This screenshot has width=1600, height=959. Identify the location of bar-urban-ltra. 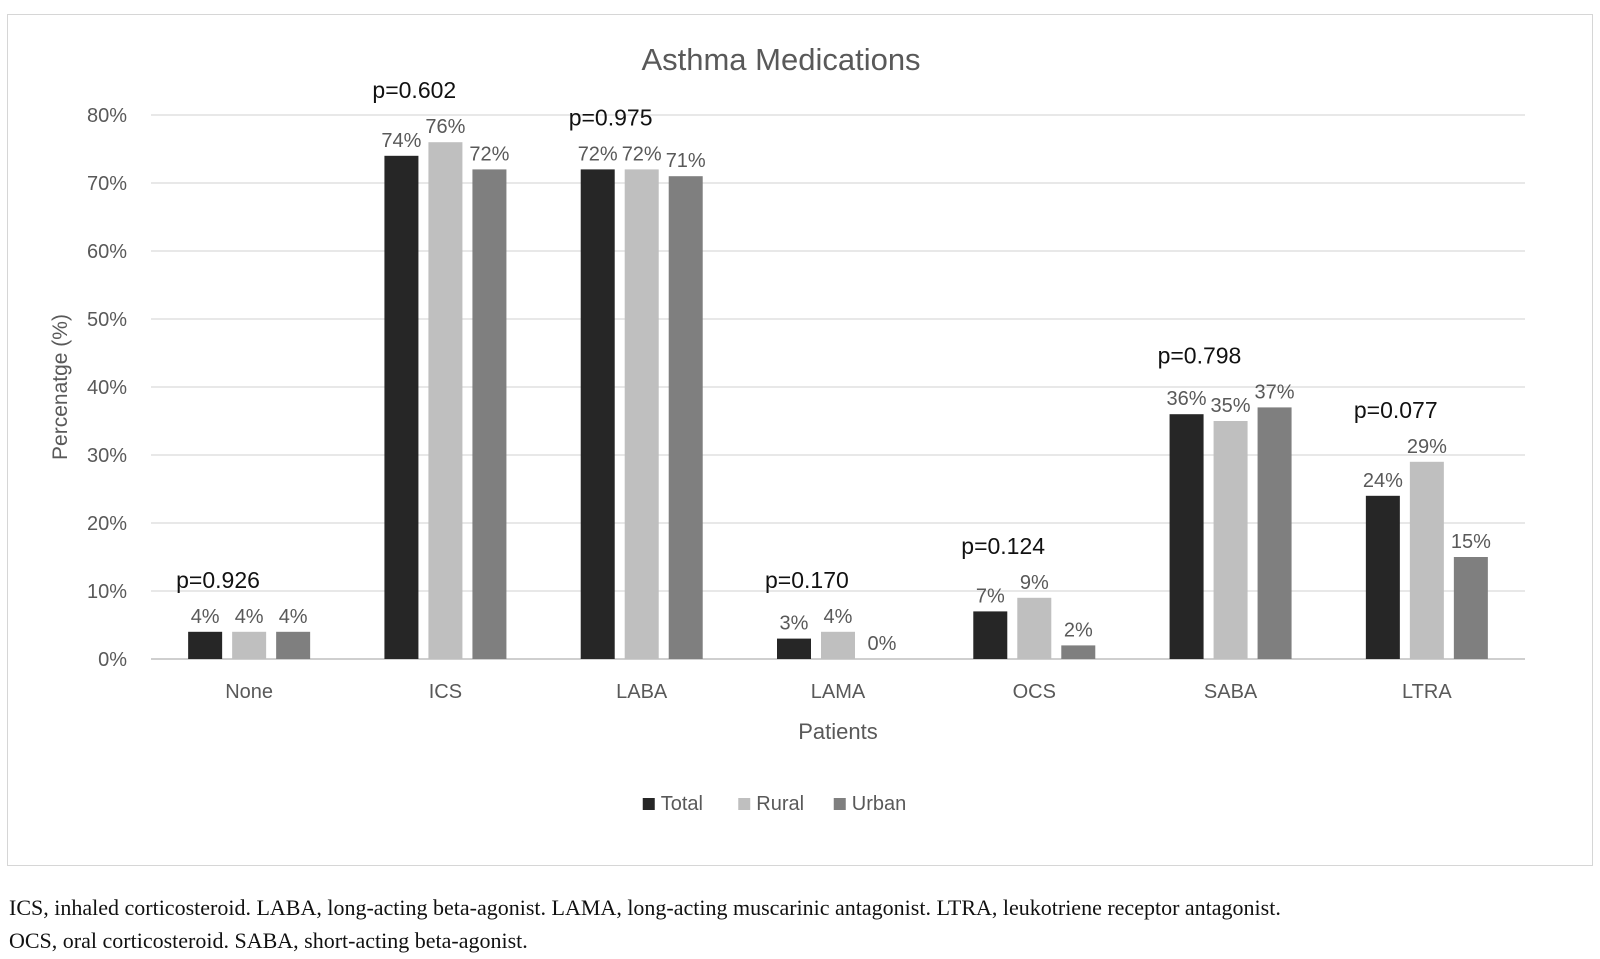
(1470, 608).